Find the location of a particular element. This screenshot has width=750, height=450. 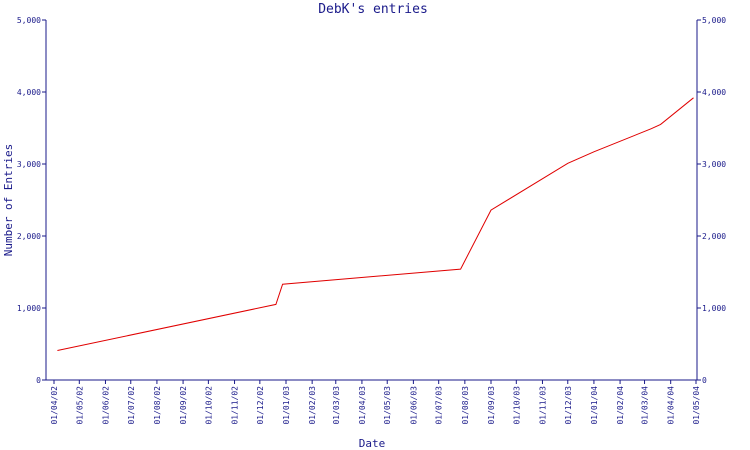

x-tick-label: 01/09/03 is located at coordinates (491, 405).